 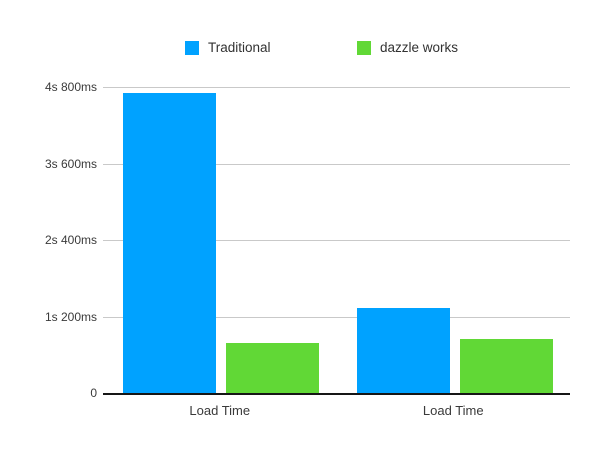 What do you see at coordinates (419, 47) in the screenshot?
I see `legend-label: dazzle works` at bounding box center [419, 47].